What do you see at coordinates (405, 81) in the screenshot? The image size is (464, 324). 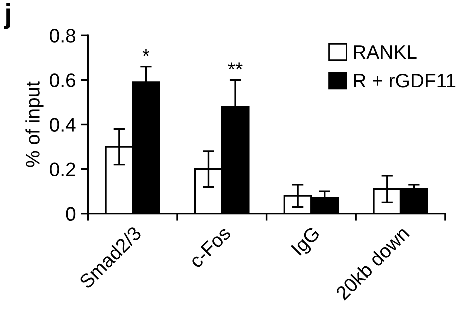 I see `legend-label: R + rGDF11` at bounding box center [405, 81].